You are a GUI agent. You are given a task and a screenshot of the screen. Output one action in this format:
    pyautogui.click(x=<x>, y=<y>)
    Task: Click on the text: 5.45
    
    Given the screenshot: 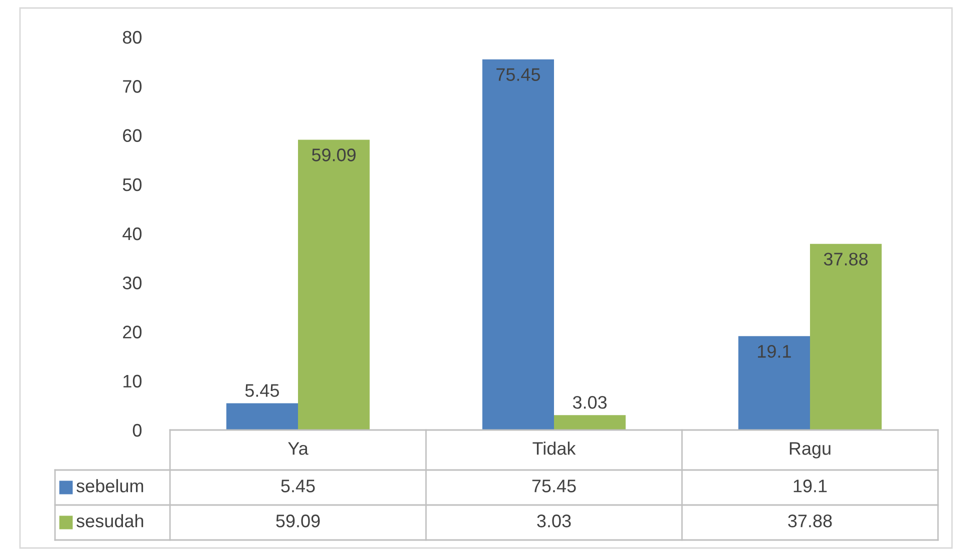 What is the action you would take?
    pyautogui.click(x=298, y=486)
    